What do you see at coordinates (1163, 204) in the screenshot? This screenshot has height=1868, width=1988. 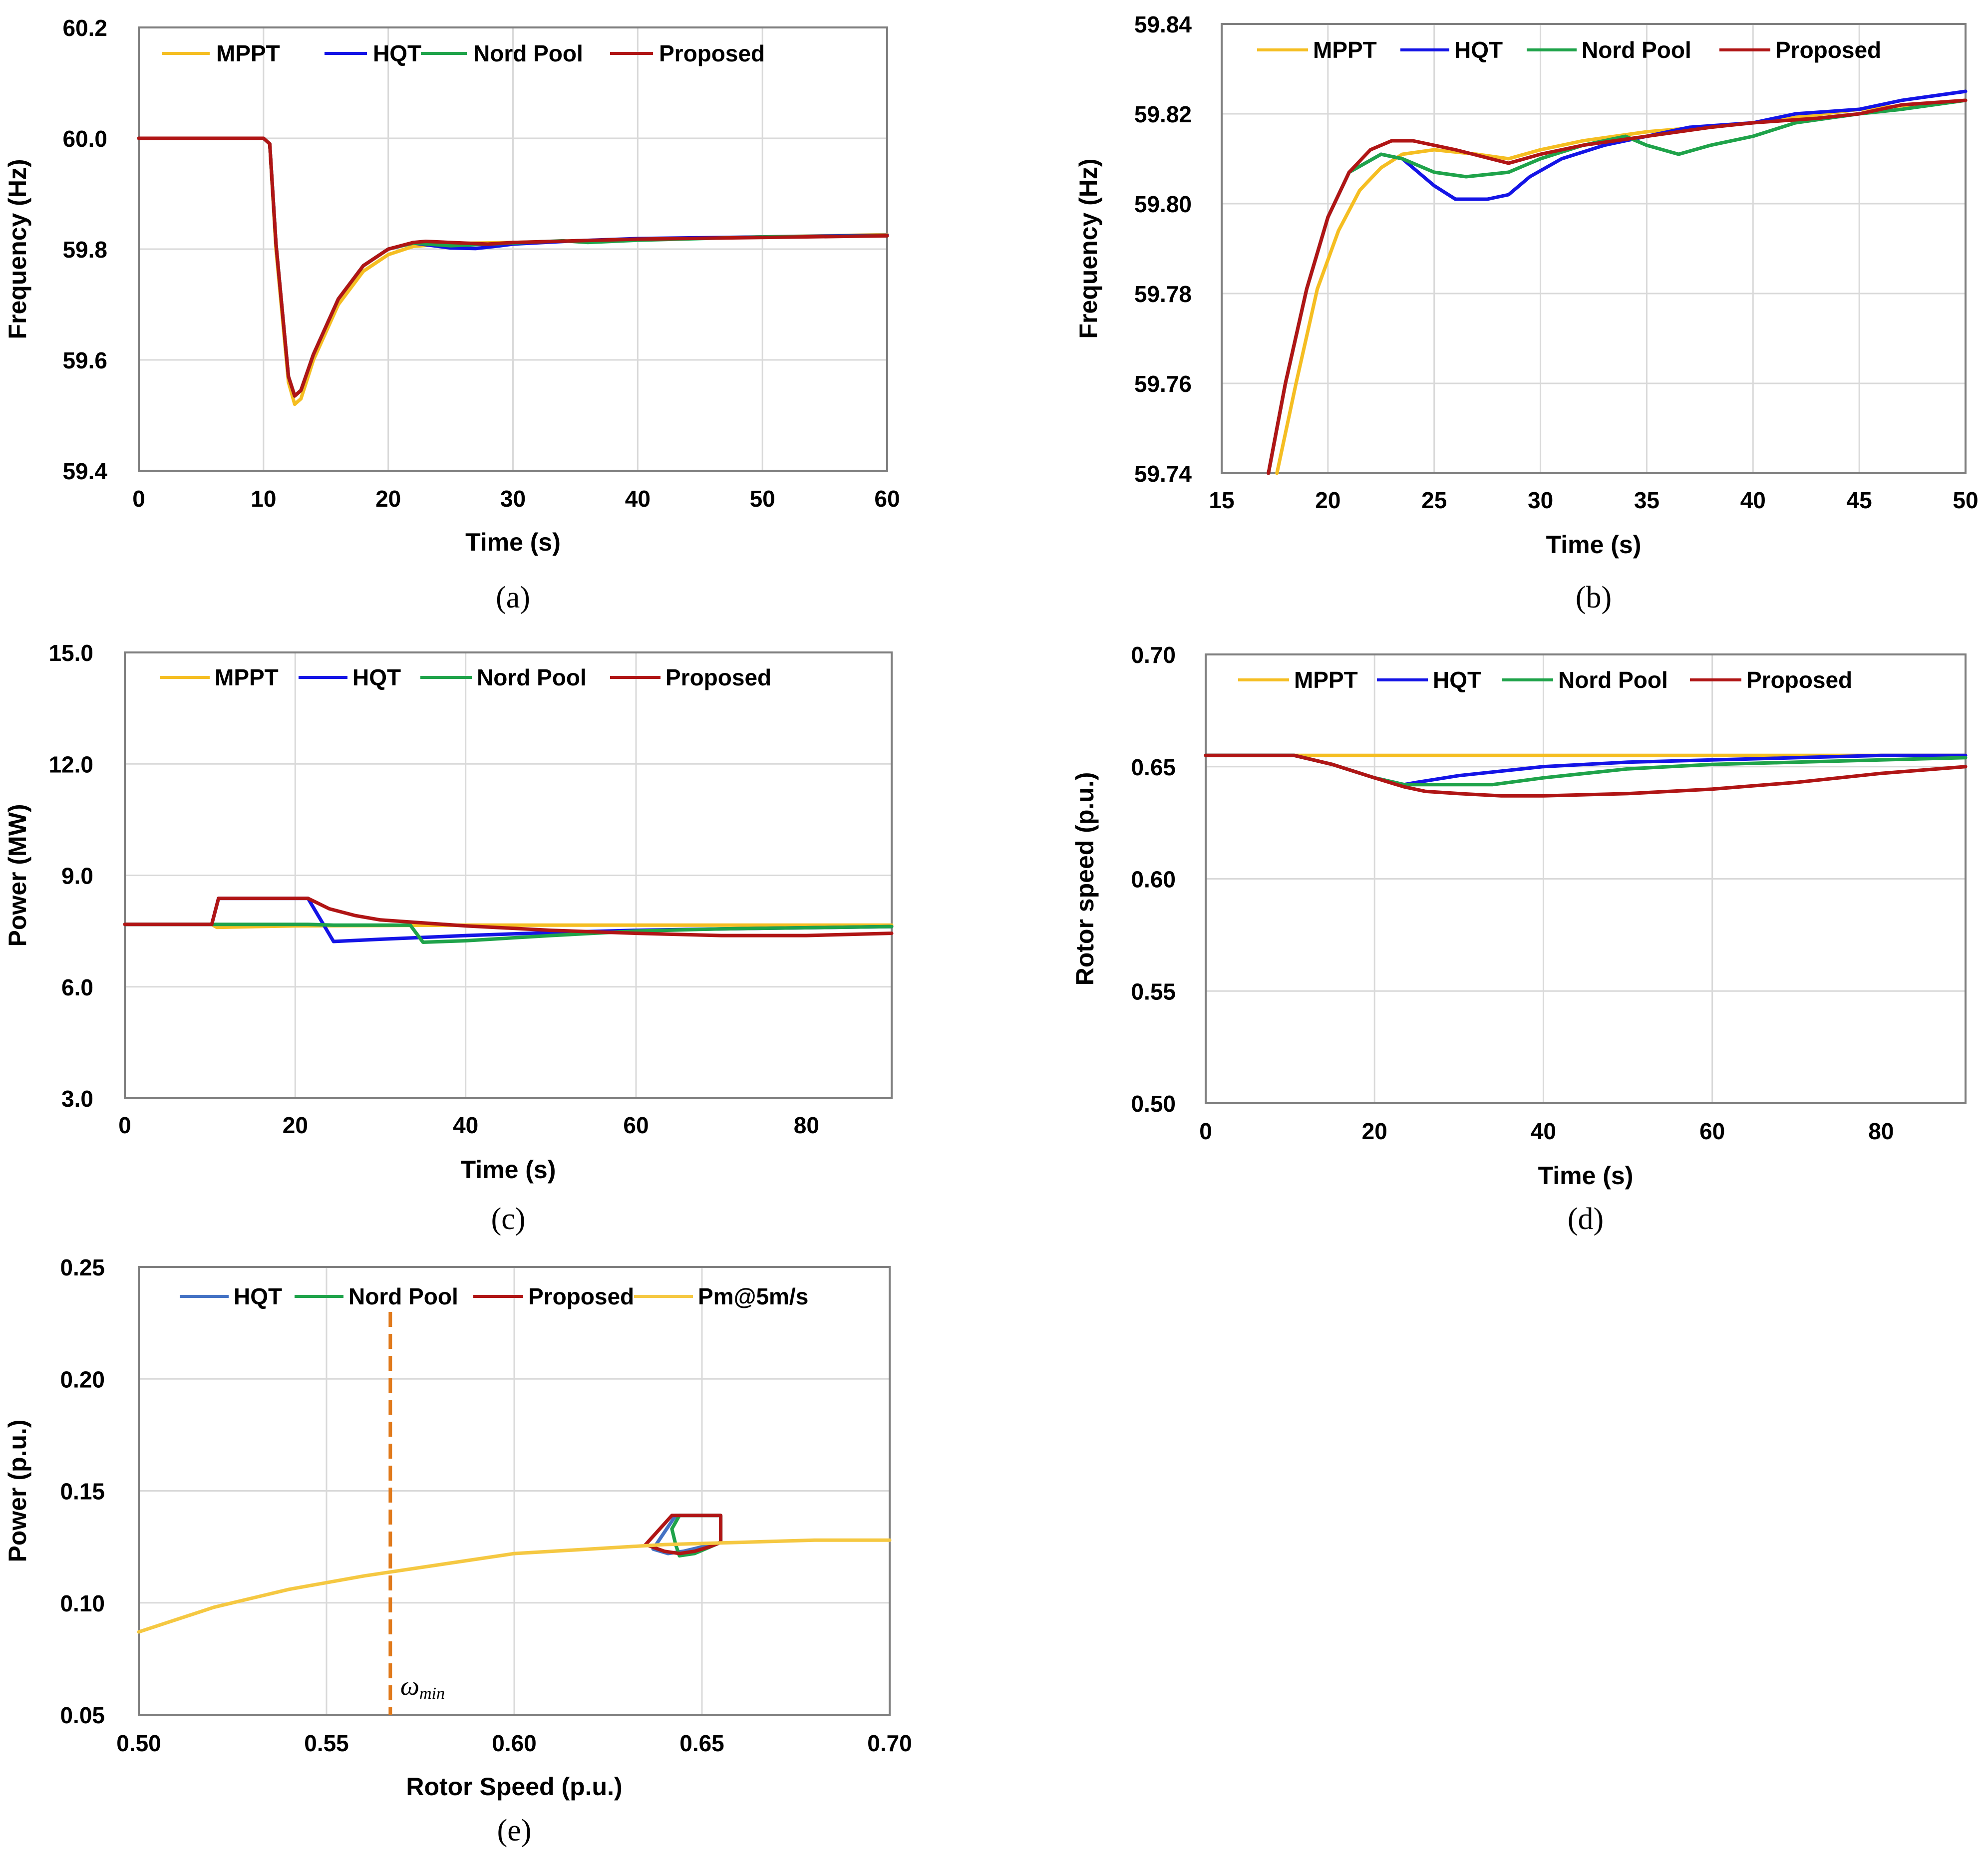 I see `y-tick-label: 59.80` at bounding box center [1163, 204].